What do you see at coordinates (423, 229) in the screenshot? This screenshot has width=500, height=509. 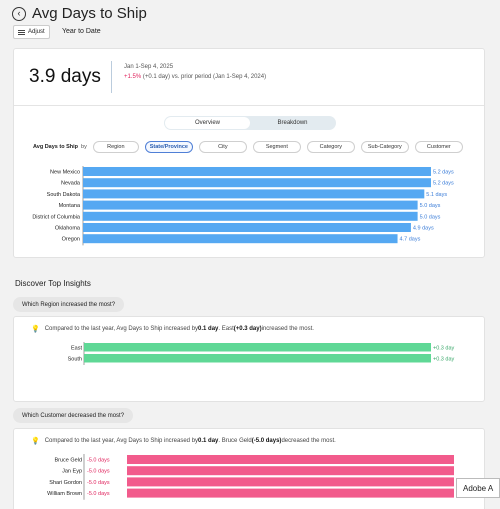 I see `value-label: 4.9 days` at bounding box center [423, 229].